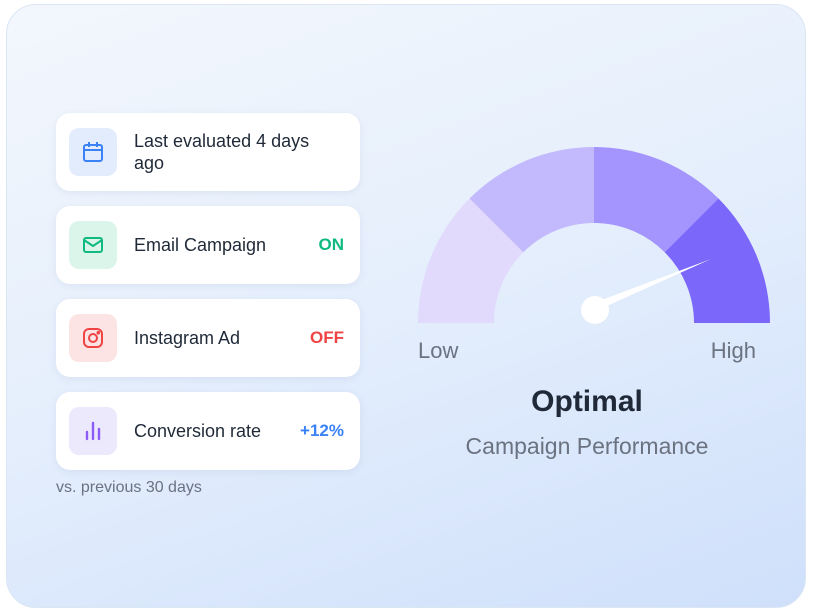 The image size is (814, 614). What do you see at coordinates (93, 245) in the screenshot?
I see `mail-icon` at bounding box center [93, 245].